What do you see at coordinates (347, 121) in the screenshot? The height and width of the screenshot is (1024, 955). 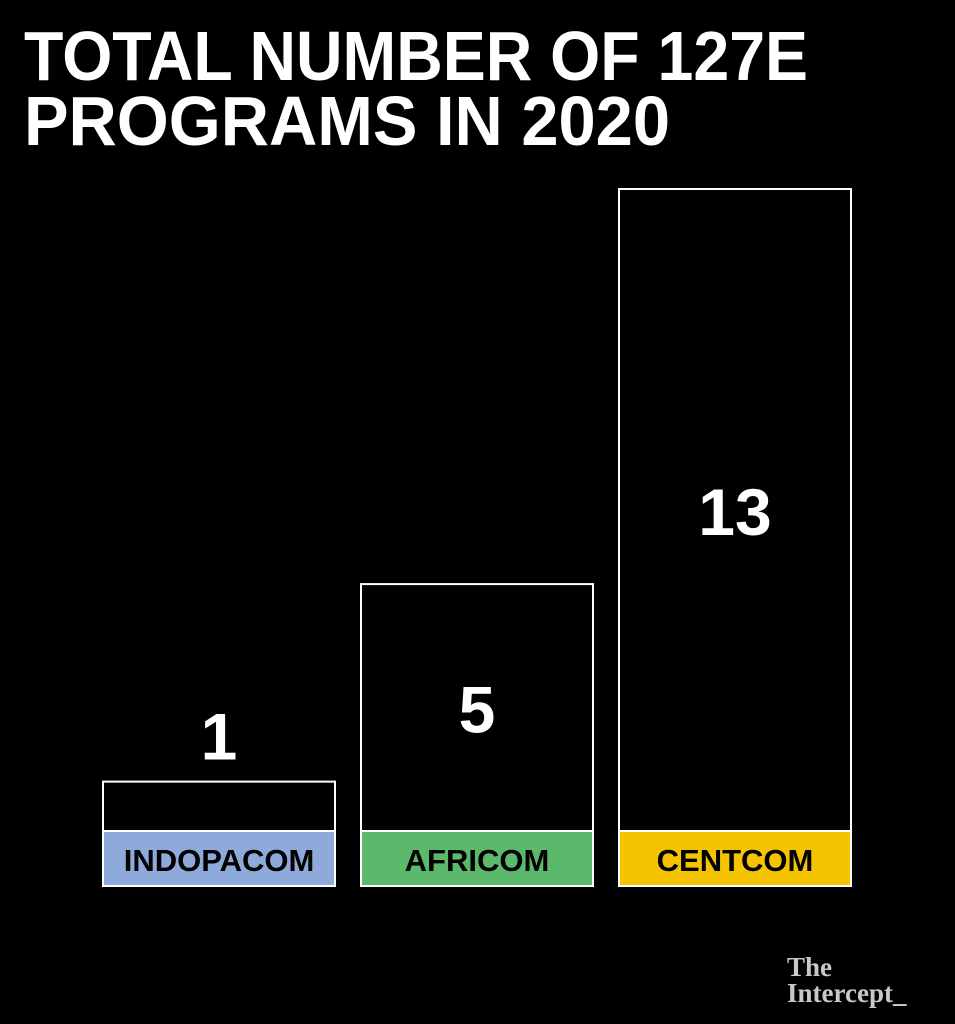 I see `chart-title: PROGRAMS IN 2020` at bounding box center [347, 121].